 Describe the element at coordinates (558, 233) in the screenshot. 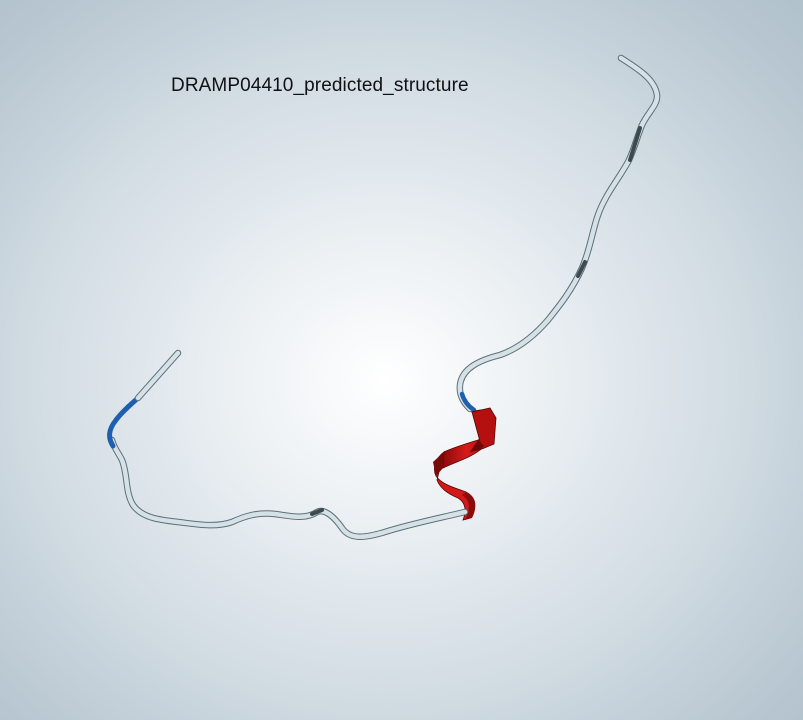

I see `coil-segment-upper` at that location.